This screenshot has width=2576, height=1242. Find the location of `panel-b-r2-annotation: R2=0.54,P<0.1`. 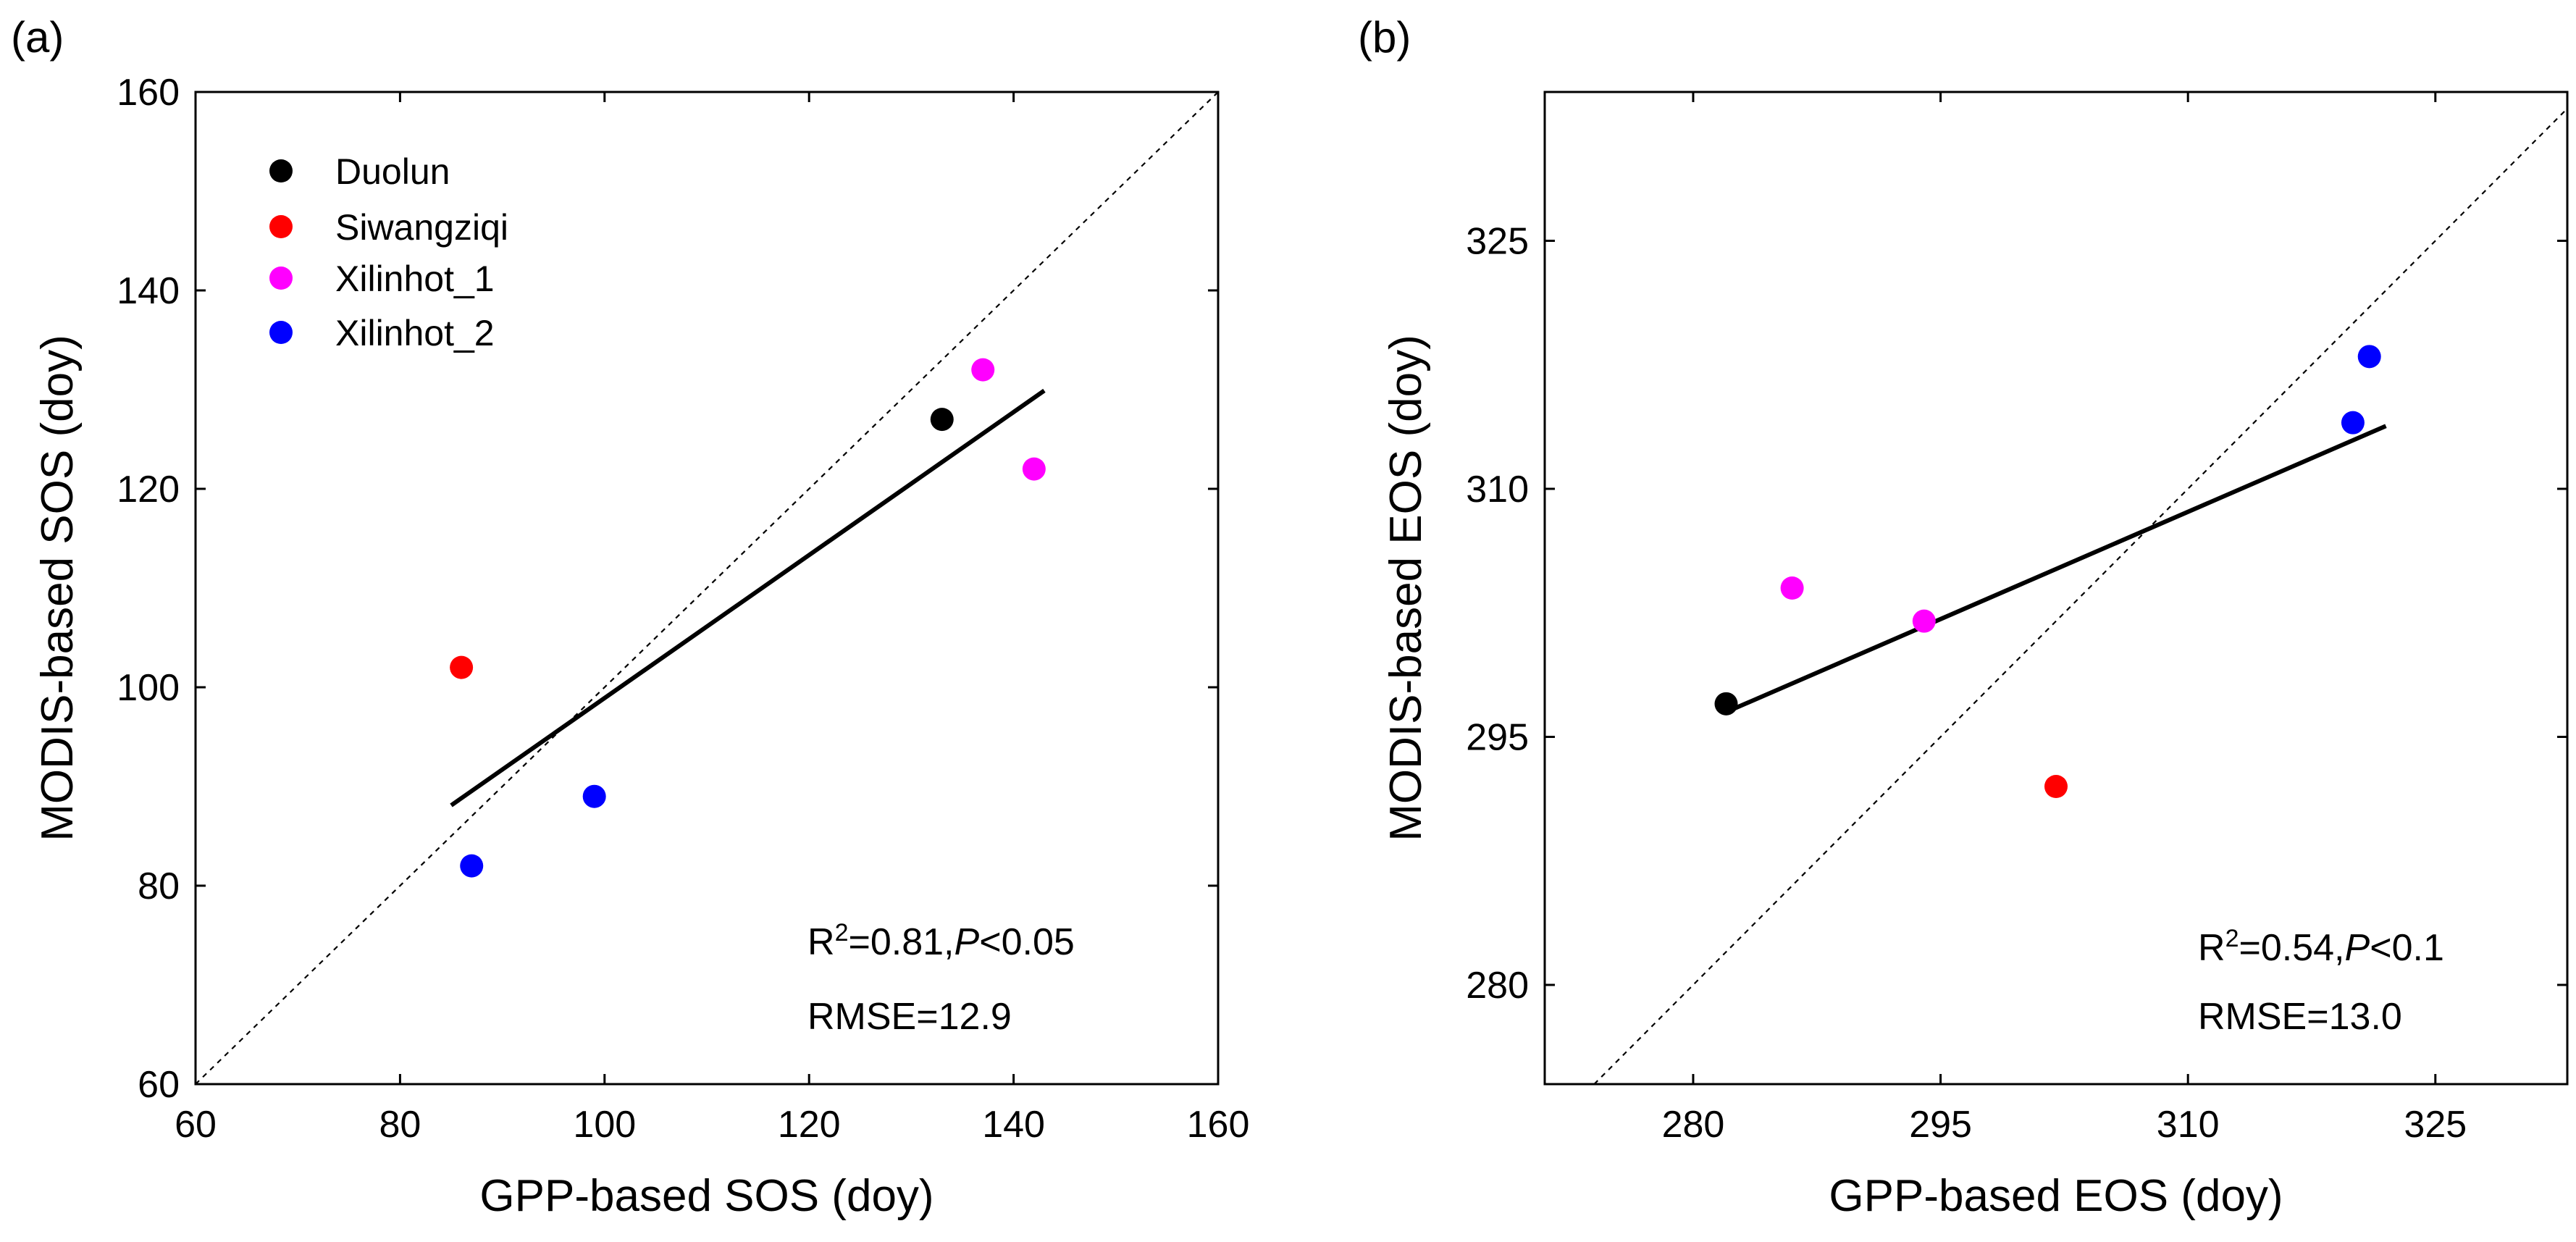

panel-b-r2-annotation: R2=0.54,P<0.1 is located at coordinates (2321, 947).